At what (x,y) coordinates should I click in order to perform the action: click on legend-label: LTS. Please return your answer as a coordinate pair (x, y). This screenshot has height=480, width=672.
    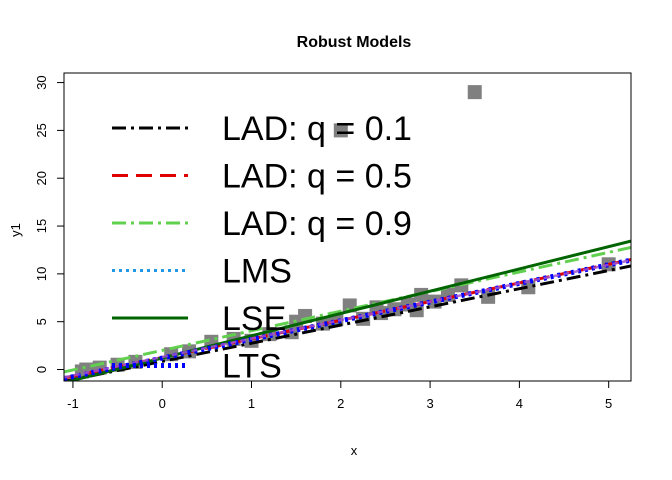
    Looking at the image, I should click on (252, 367).